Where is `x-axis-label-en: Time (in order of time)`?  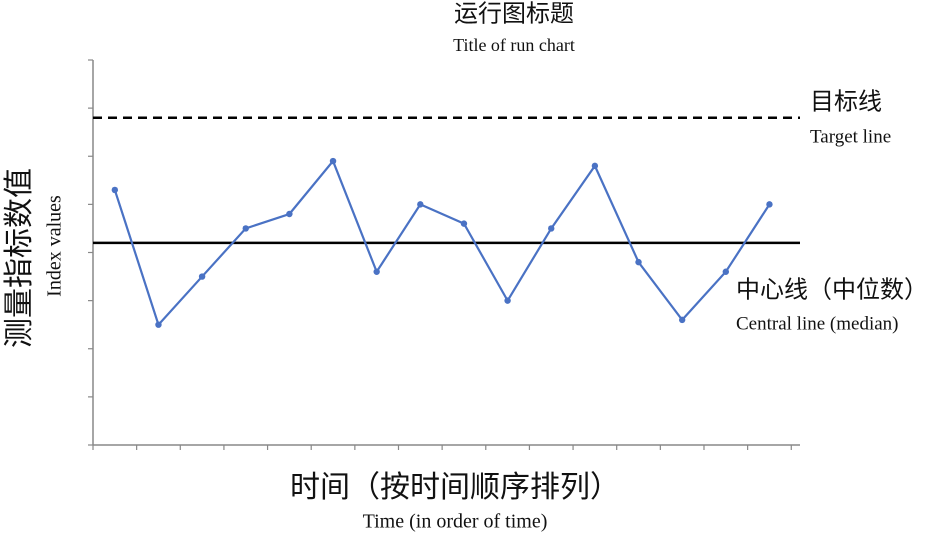
x-axis-label-en: Time (in order of time) is located at coordinates (455, 522).